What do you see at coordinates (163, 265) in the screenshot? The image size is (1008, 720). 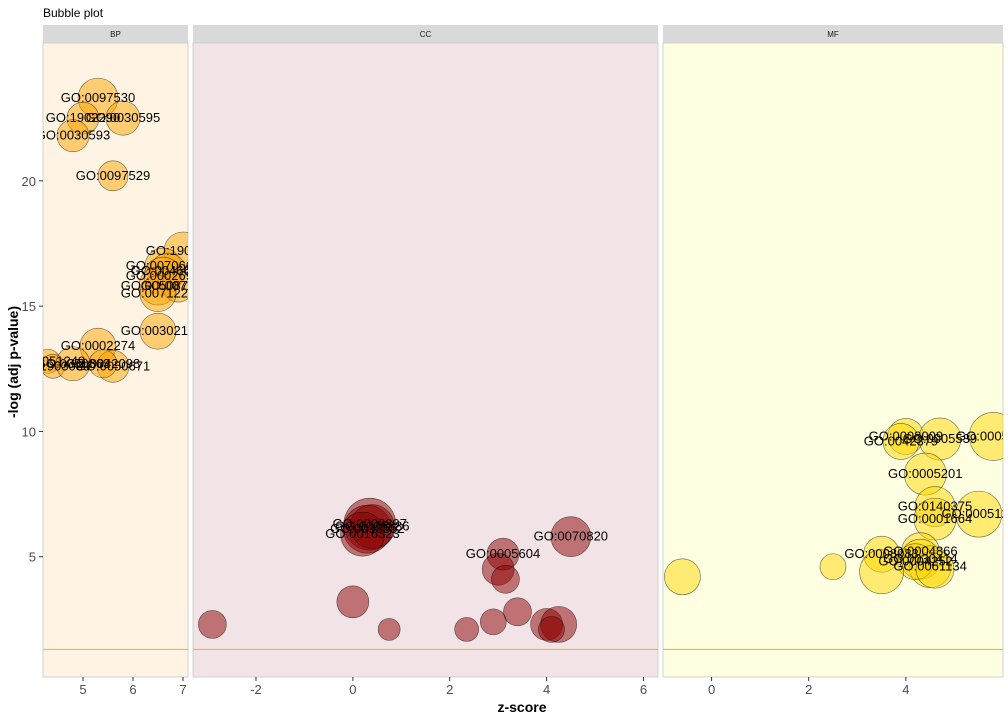 I see `bubble-label: GO:0070661` at bounding box center [163, 265].